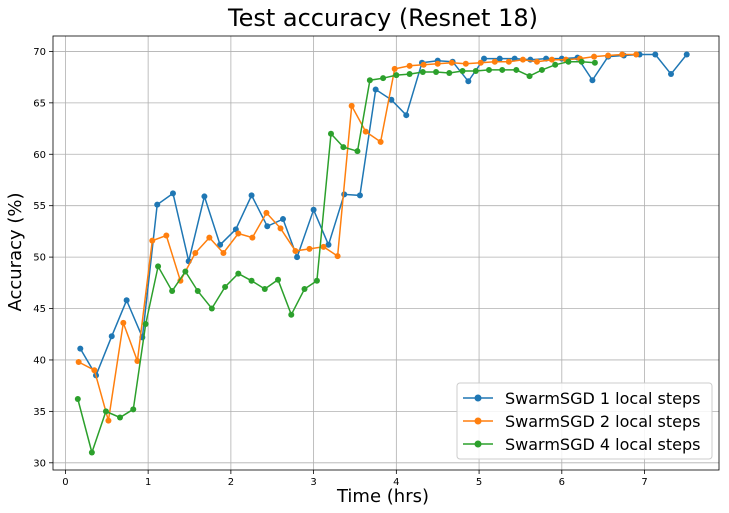 The image size is (729, 513). What do you see at coordinates (313, 482) in the screenshot?
I see `x-tick-label: 3` at bounding box center [313, 482].